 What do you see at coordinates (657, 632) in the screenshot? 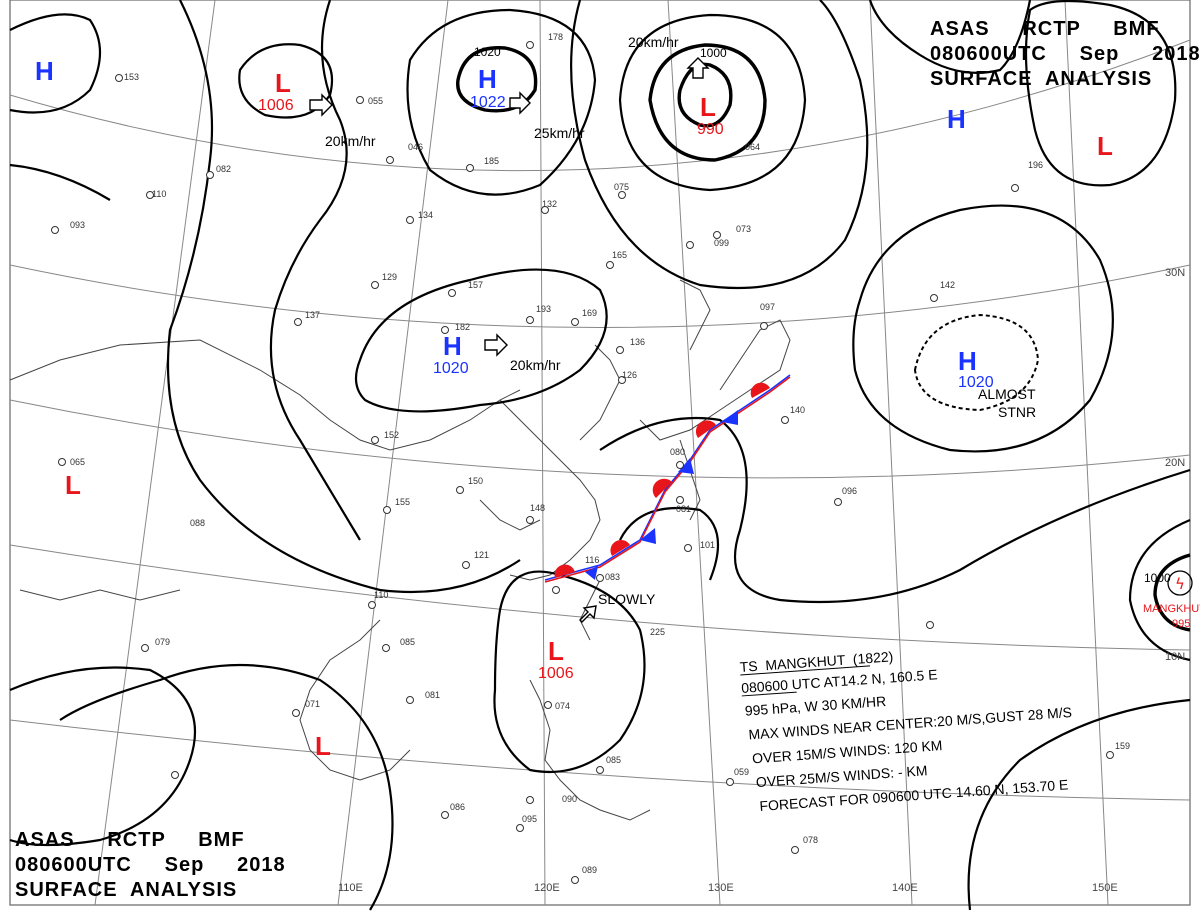
I see `svg-text: 225` at bounding box center [657, 632].